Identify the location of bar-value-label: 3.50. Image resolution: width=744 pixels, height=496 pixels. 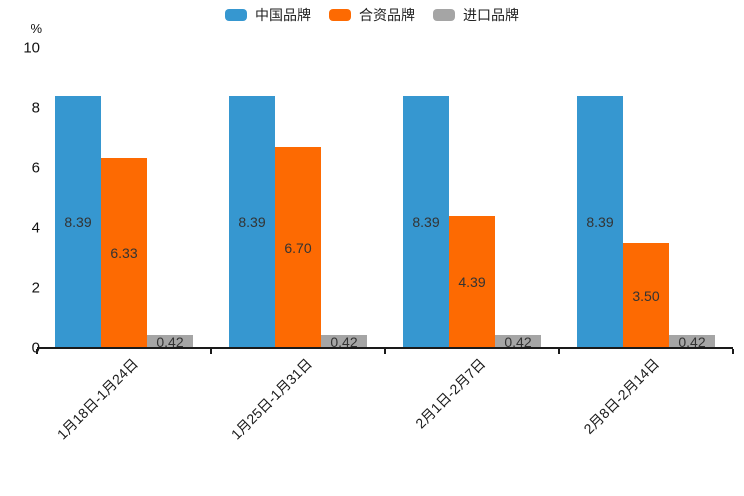
(646, 295).